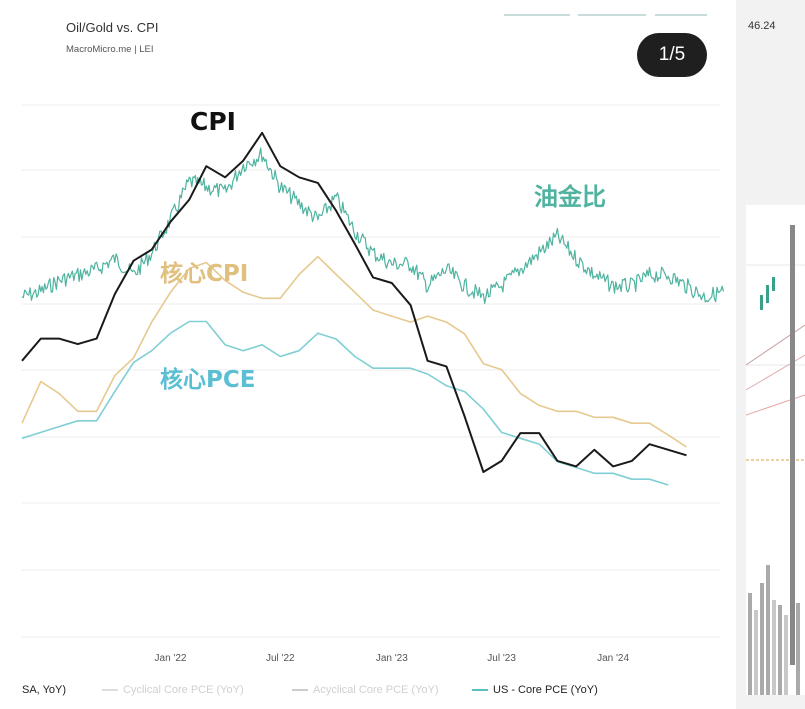  What do you see at coordinates (570, 197) in the screenshot?
I see `annotation-oil-gold: 油金比` at bounding box center [570, 197].